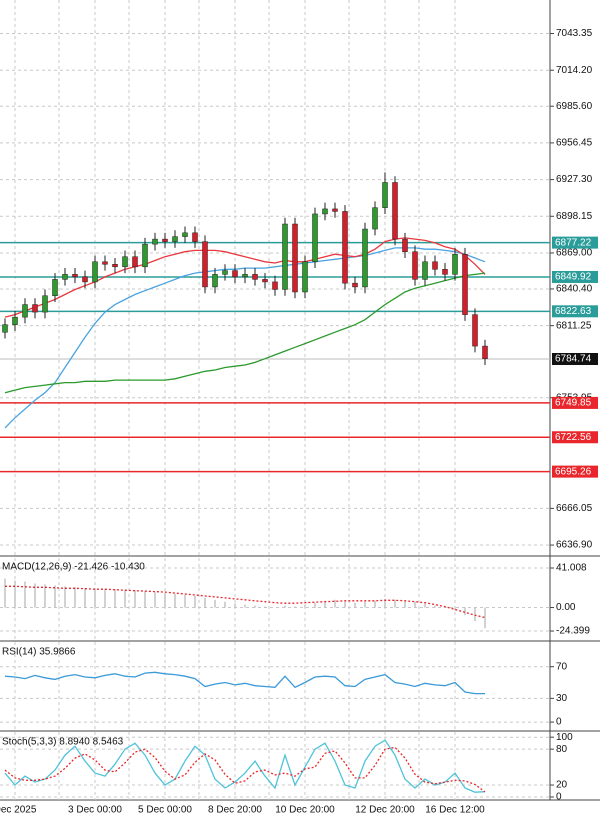  What do you see at coordinates (574, 143) in the screenshot?
I see `y-tick-label: 6956.45` at bounding box center [574, 143].